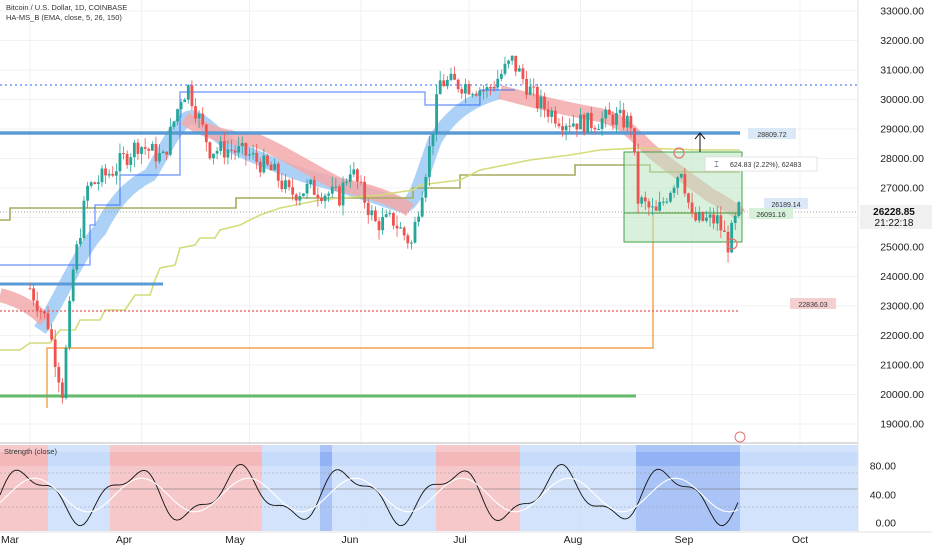 Image resolution: width=932 pixels, height=550 pixels. What do you see at coordinates (573, 540) in the screenshot?
I see `time-tick: Aug` at bounding box center [573, 540].